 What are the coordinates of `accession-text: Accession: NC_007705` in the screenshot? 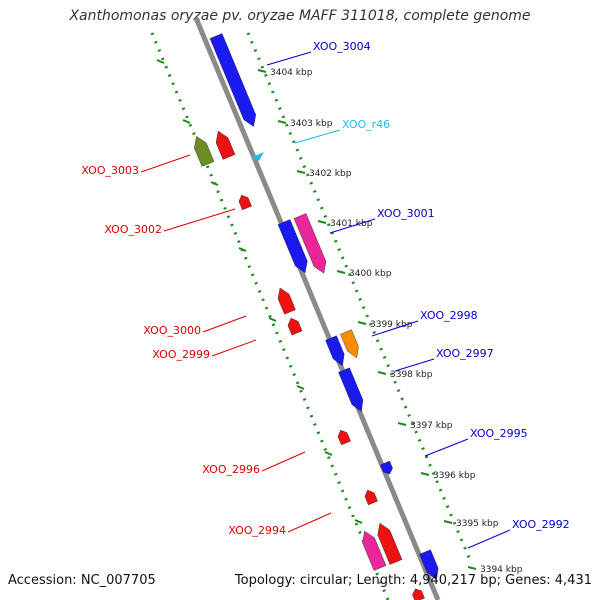 It's located at (82, 580).